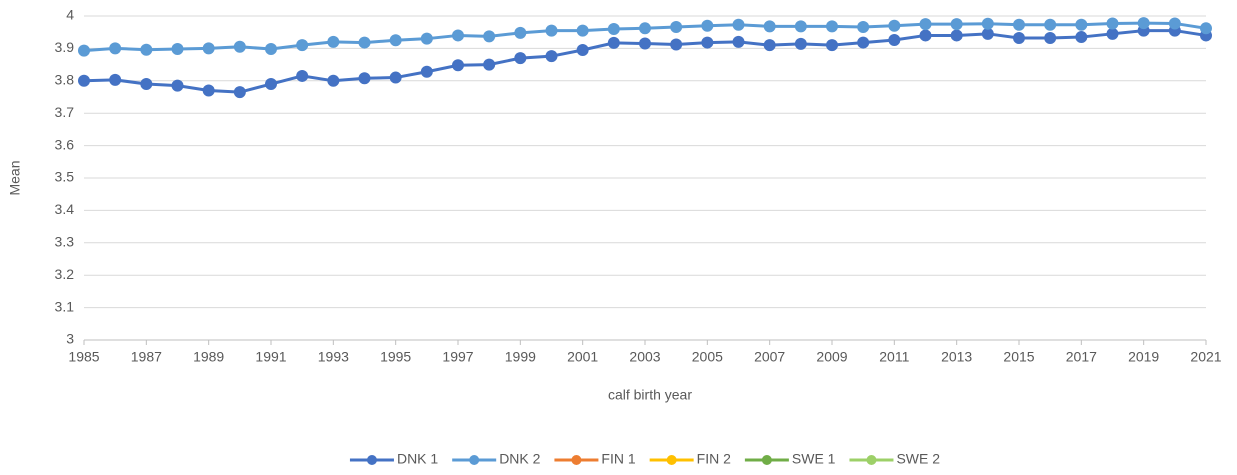 Image resolution: width=1237 pixels, height=475 pixels. I want to click on x-tick-label: 1991, so click(270, 357).